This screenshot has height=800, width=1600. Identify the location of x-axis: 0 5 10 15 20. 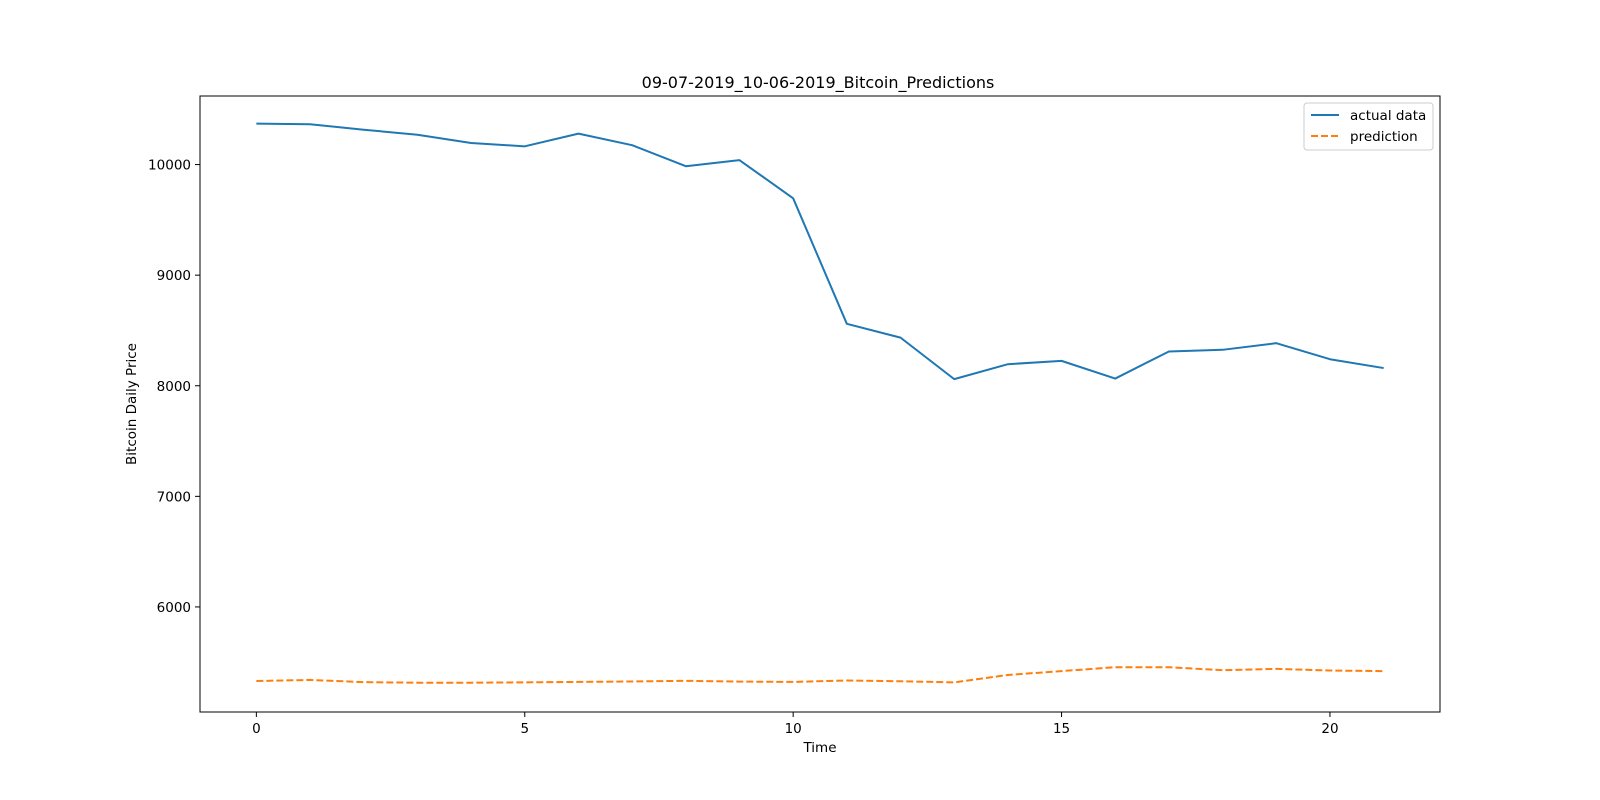
(795, 724).